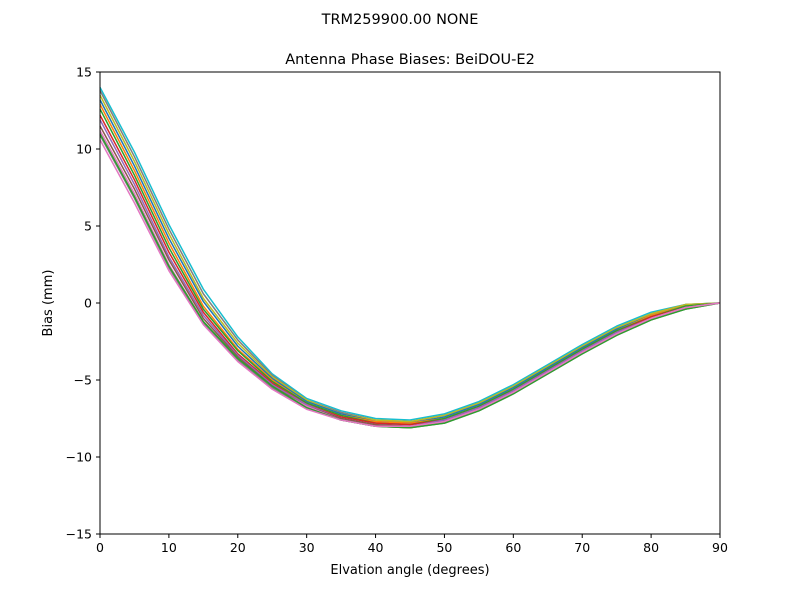 The width and height of the screenshot is (800, 600). Describe the element at coordinates (513, 547) in the screenshot. I see `x-tick-label: 60` at that location.